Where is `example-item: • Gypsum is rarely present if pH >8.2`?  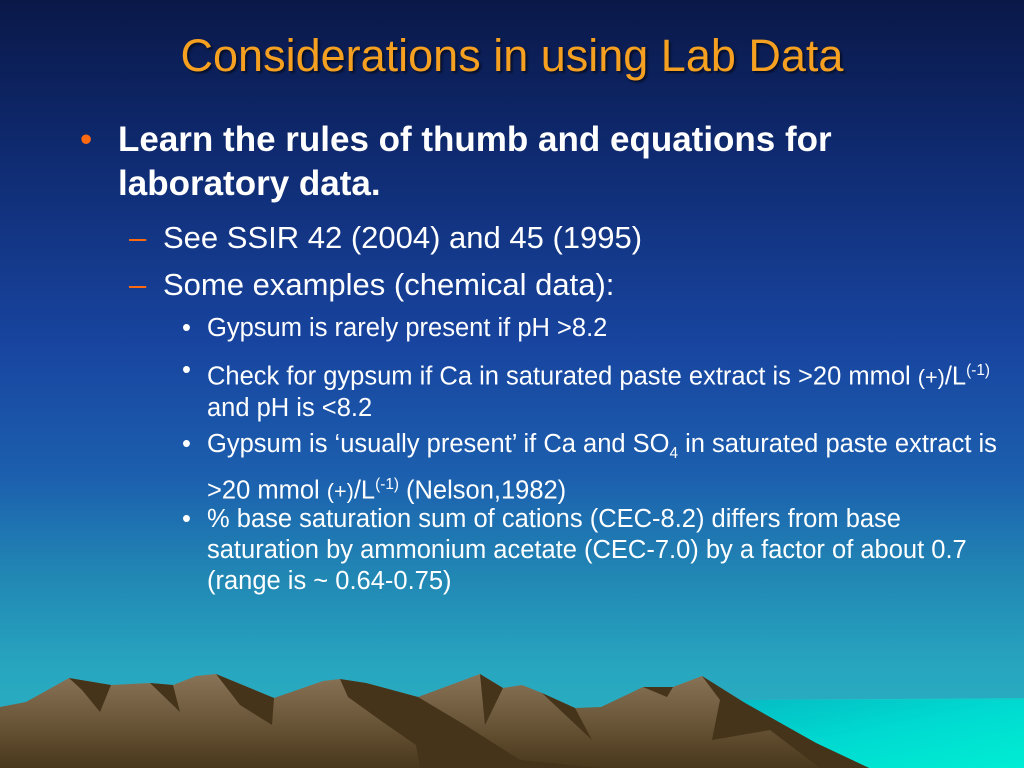
example-item: • Gypsum is rarely present if pH >8.2 is located at coordinates (589, 328).